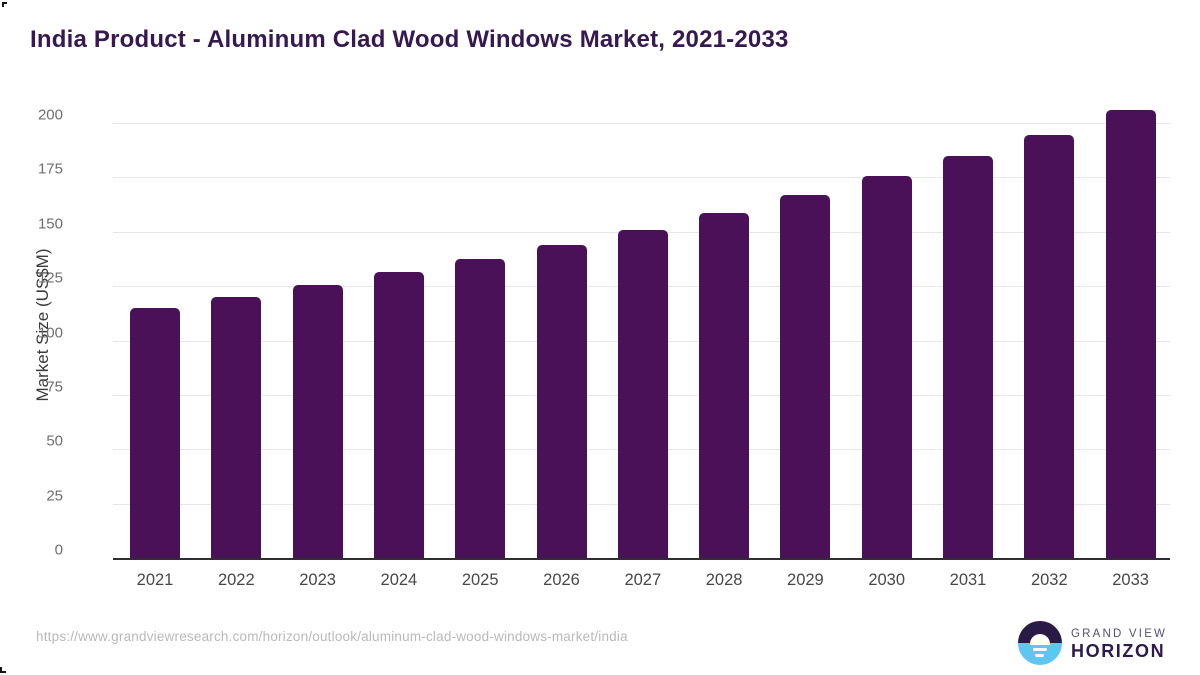  I want to click on x-tick-label-2025: 2025, so click(480, 580).